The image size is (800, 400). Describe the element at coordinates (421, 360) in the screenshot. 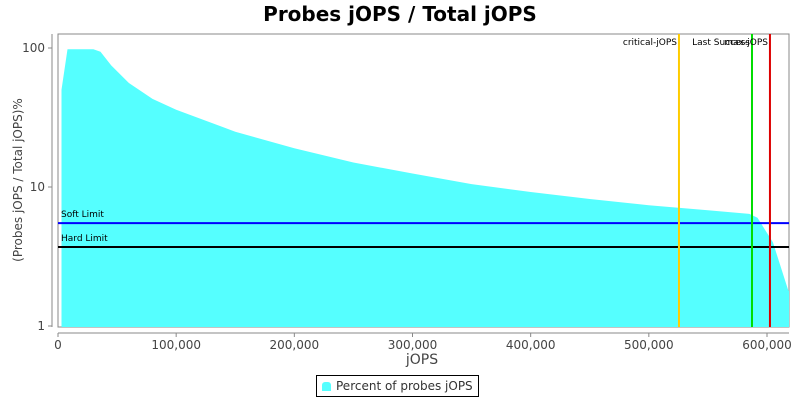

I see `x-axis-label: jOPS` at that location.